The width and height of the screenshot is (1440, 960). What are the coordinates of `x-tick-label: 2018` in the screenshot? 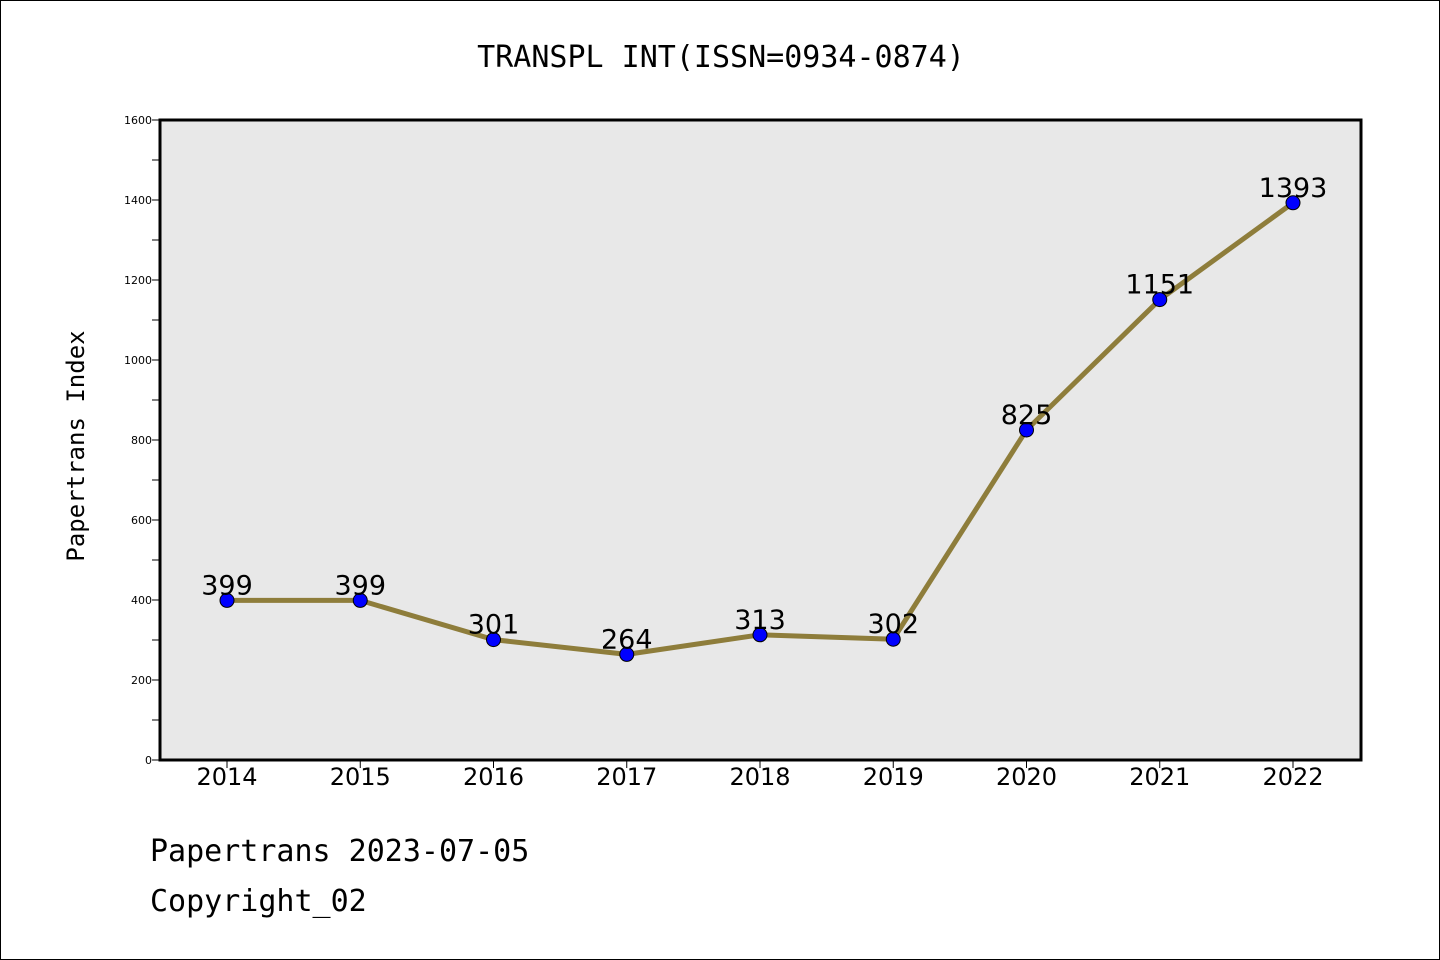 It's located at (759, 777).